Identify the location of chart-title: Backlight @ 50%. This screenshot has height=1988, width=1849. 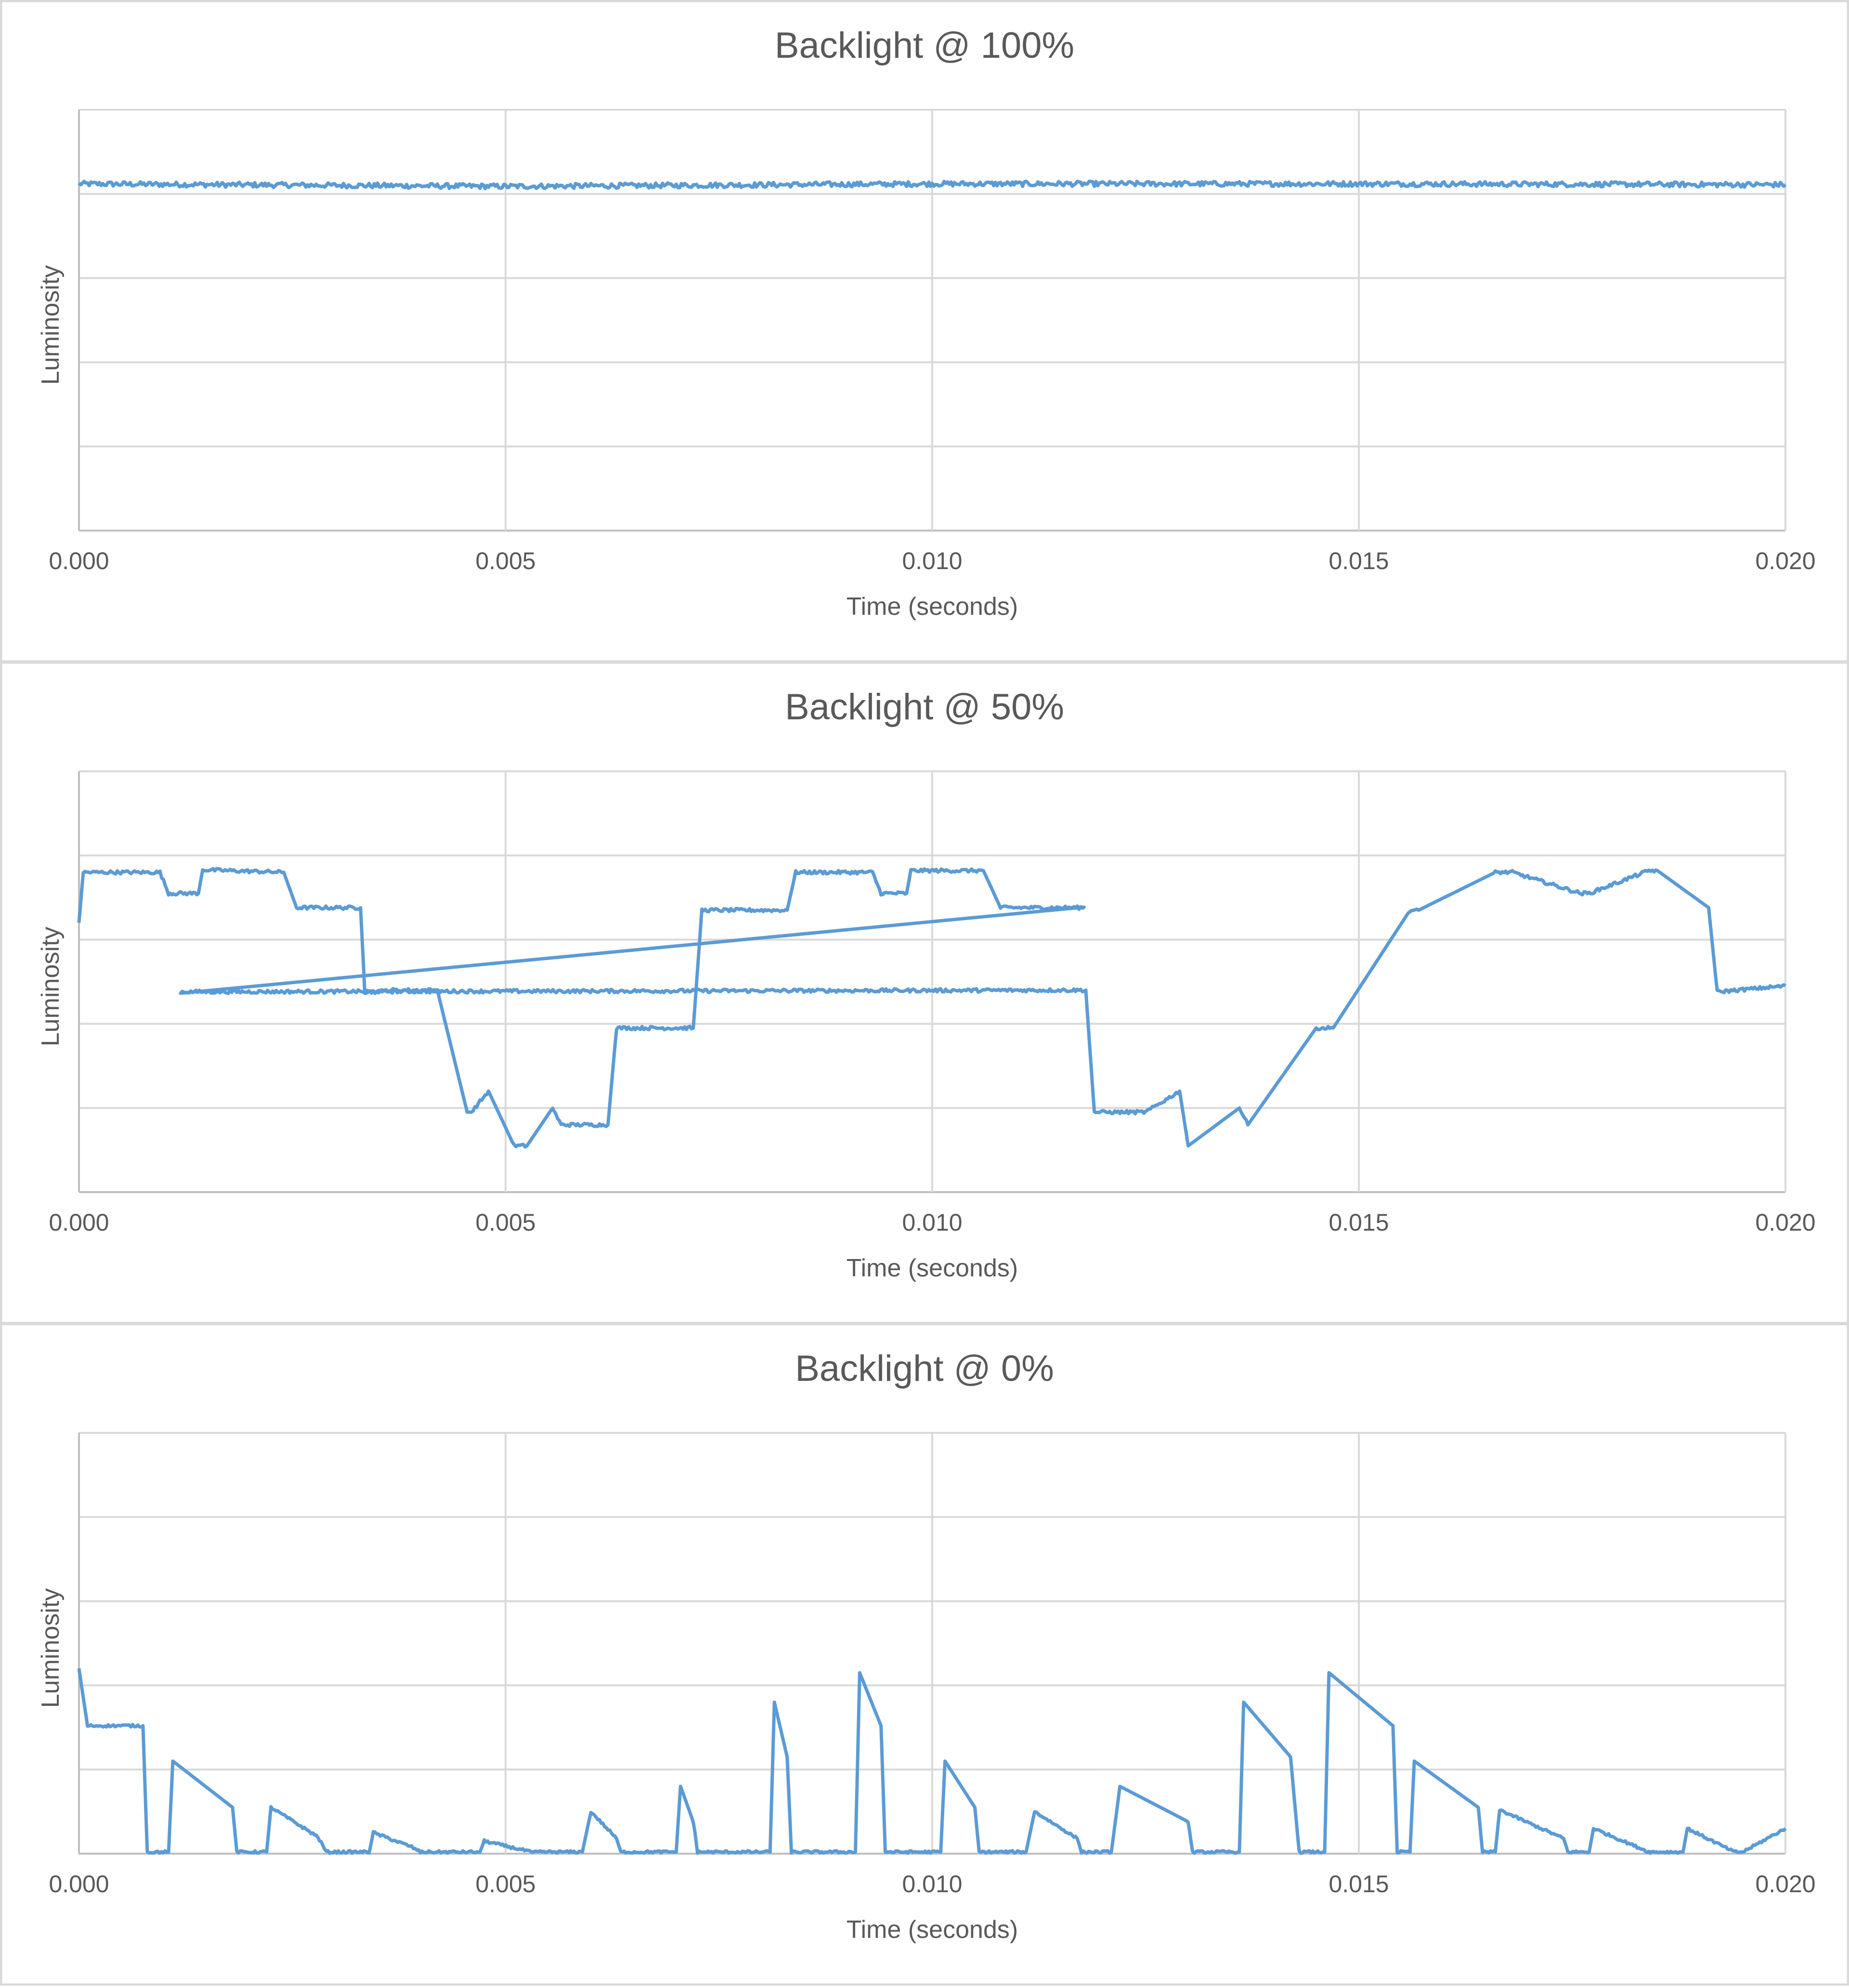
(924, 707).